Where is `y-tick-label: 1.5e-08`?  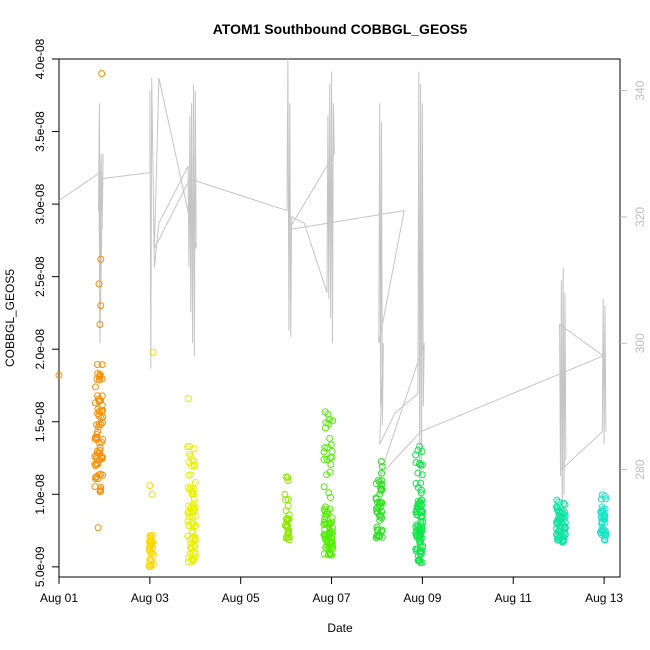
y-tick-label: 1.5e-08 is located at coordinates (40, 421).